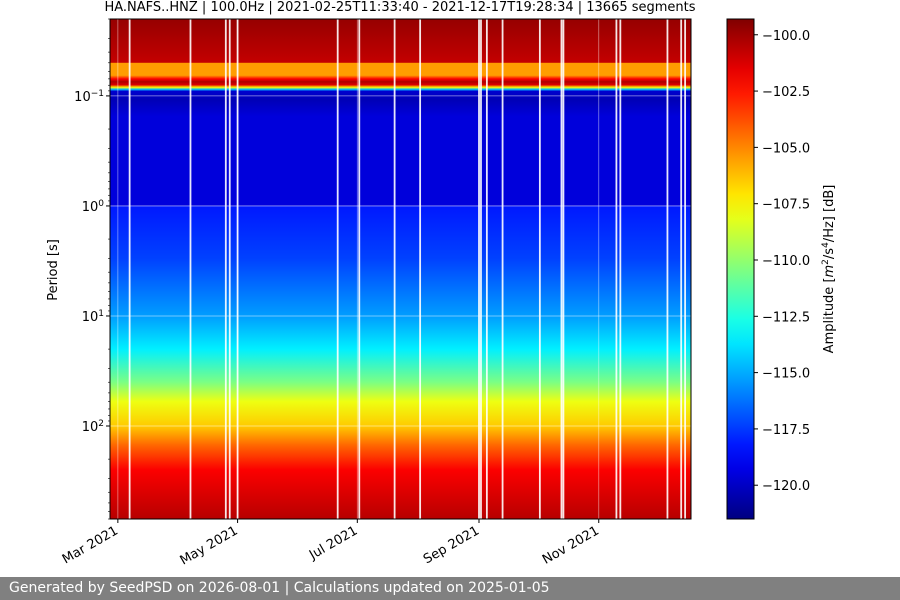 The width and height of the screenshot is (900, 600). I want to click on colorbar-tick-label: −105.0, so click(786, 148).